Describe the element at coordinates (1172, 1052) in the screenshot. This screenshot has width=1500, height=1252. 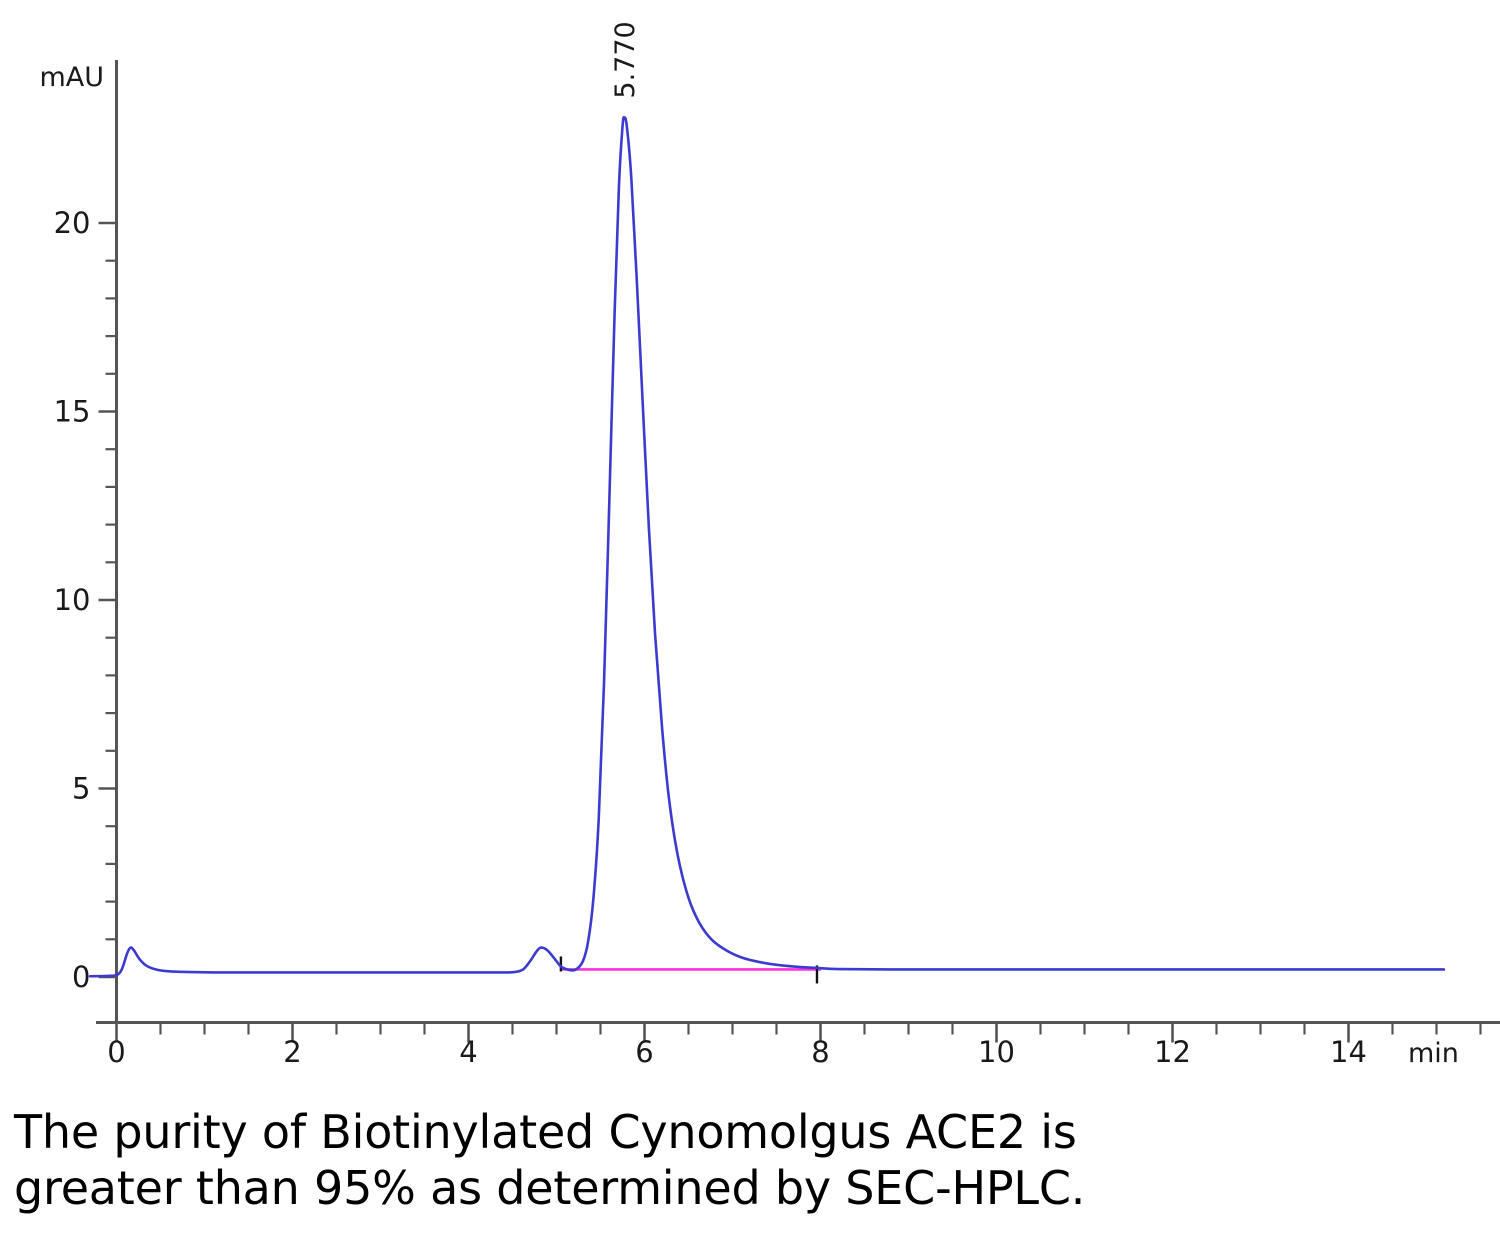
I see `x-axis-tick-label: 12` at that location.